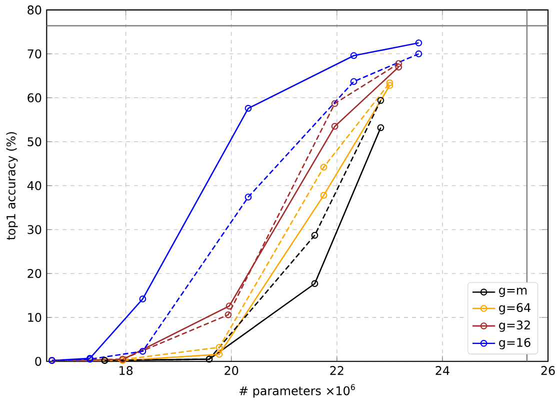 Image resolution: width=560 pixels, height=411 pixels. I want to click on x-tick-label: 26, so click(548, 371).